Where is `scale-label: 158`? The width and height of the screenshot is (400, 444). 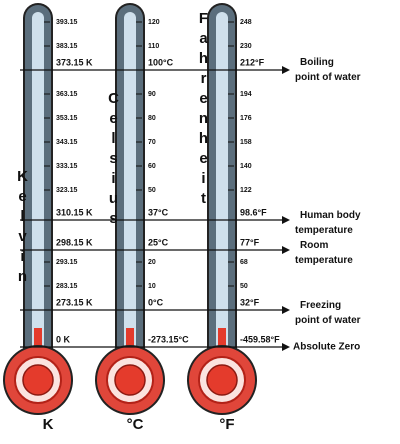
scale-label: 158 is located at coordinates (246, 142).